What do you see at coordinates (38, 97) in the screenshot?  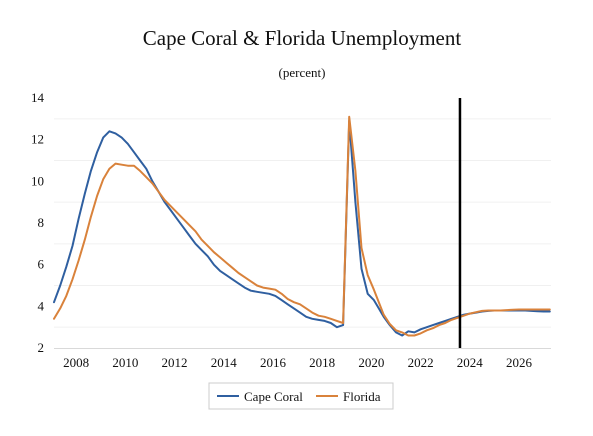 I see `y-tick-label: 14` at bounding box center [38, 97].